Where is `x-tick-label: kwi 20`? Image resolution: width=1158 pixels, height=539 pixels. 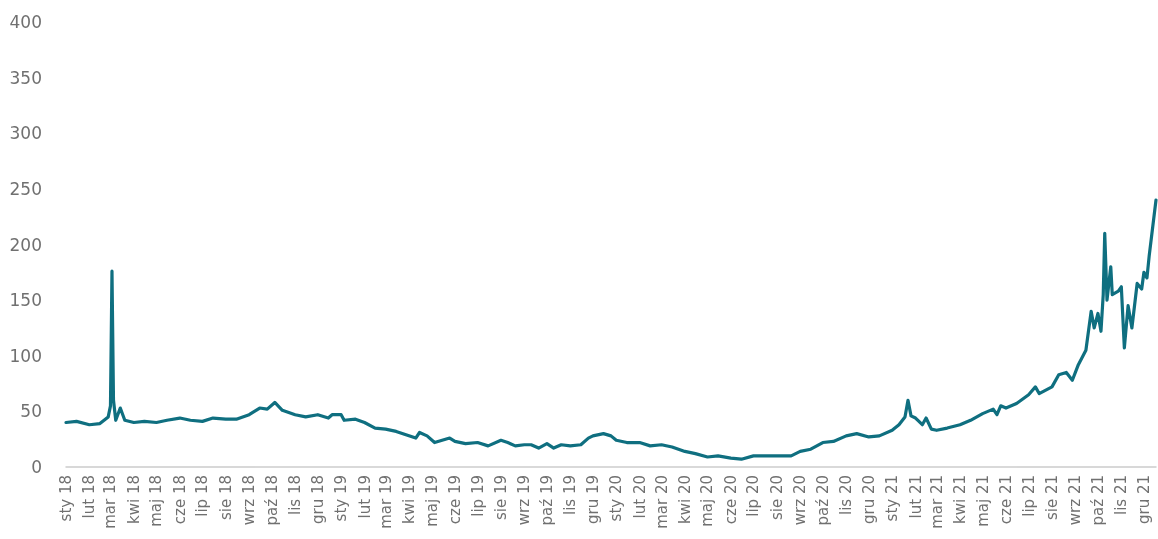 x-tick-label: kwi 20 is located at coordinates (684, 499).